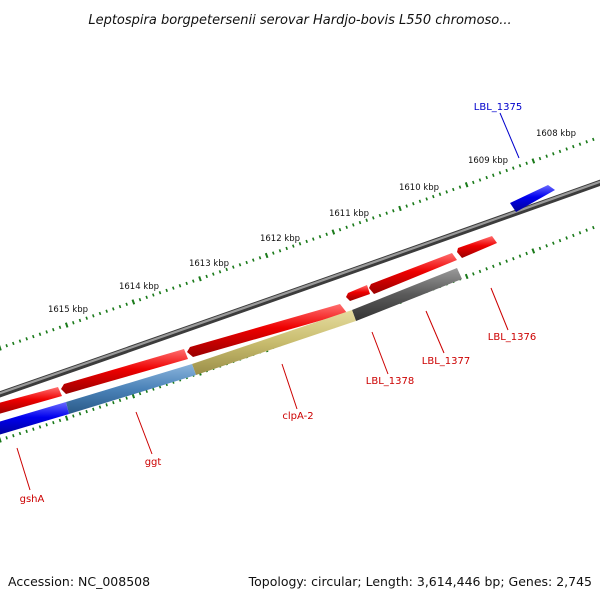 The height and width of the screenshot is (600, 600). I want to click on tick-label-1609: 1609 kbp, so click(488, 161).